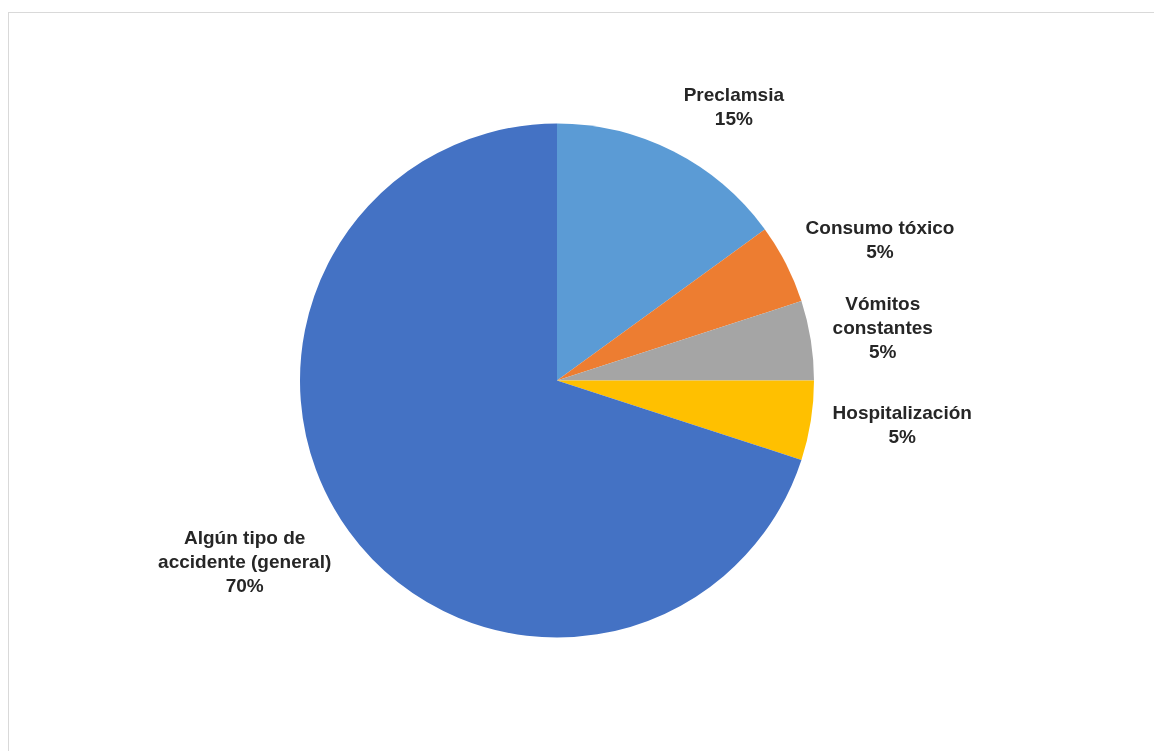 The height and width of the screenshot is (751, 1154). What do you see at coordinates (882, 315) in the screenshot?
I see `slice-label: Vómitos constantes` at bounding box center [882, 315].